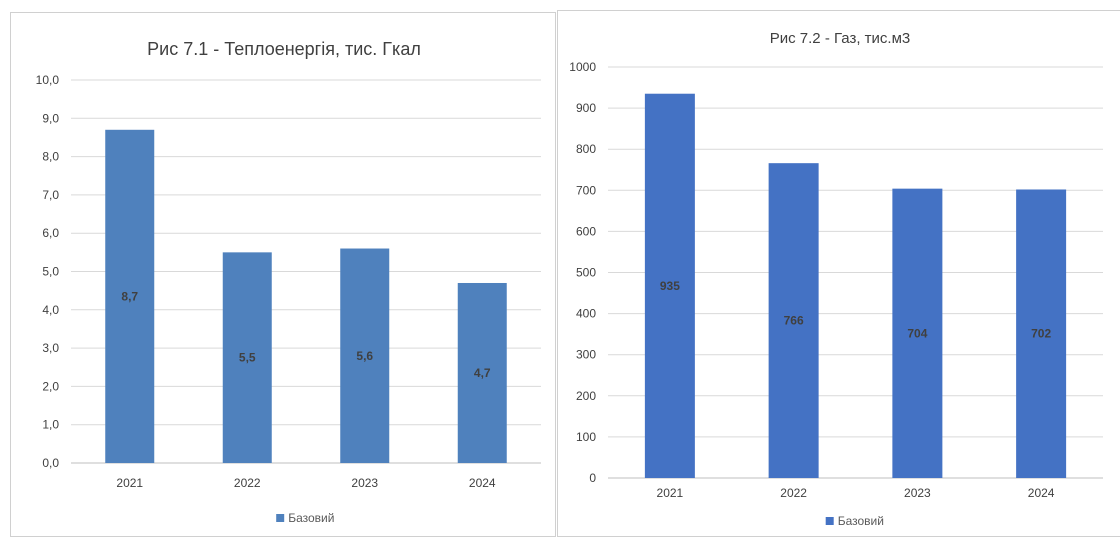 The width and height of the screenshot is (1120, 543). I want to click on y-tick-label: 100, so click(586, 437).